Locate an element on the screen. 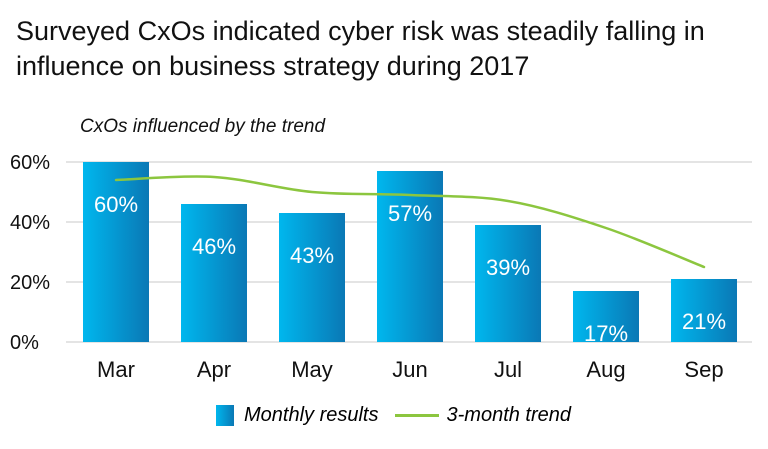 The image size is (768, 449). chart-legend: Monthly results 3-month trend is located at coordinates (393, 415).